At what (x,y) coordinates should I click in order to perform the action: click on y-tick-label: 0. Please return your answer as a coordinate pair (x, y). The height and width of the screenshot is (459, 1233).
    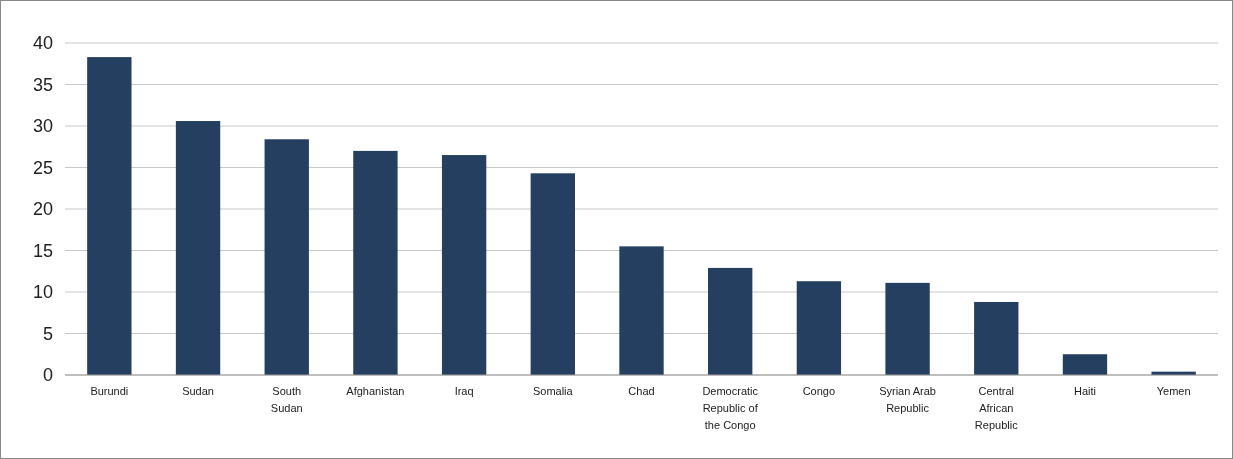
    Looking at the image, I should click on (47, 375).